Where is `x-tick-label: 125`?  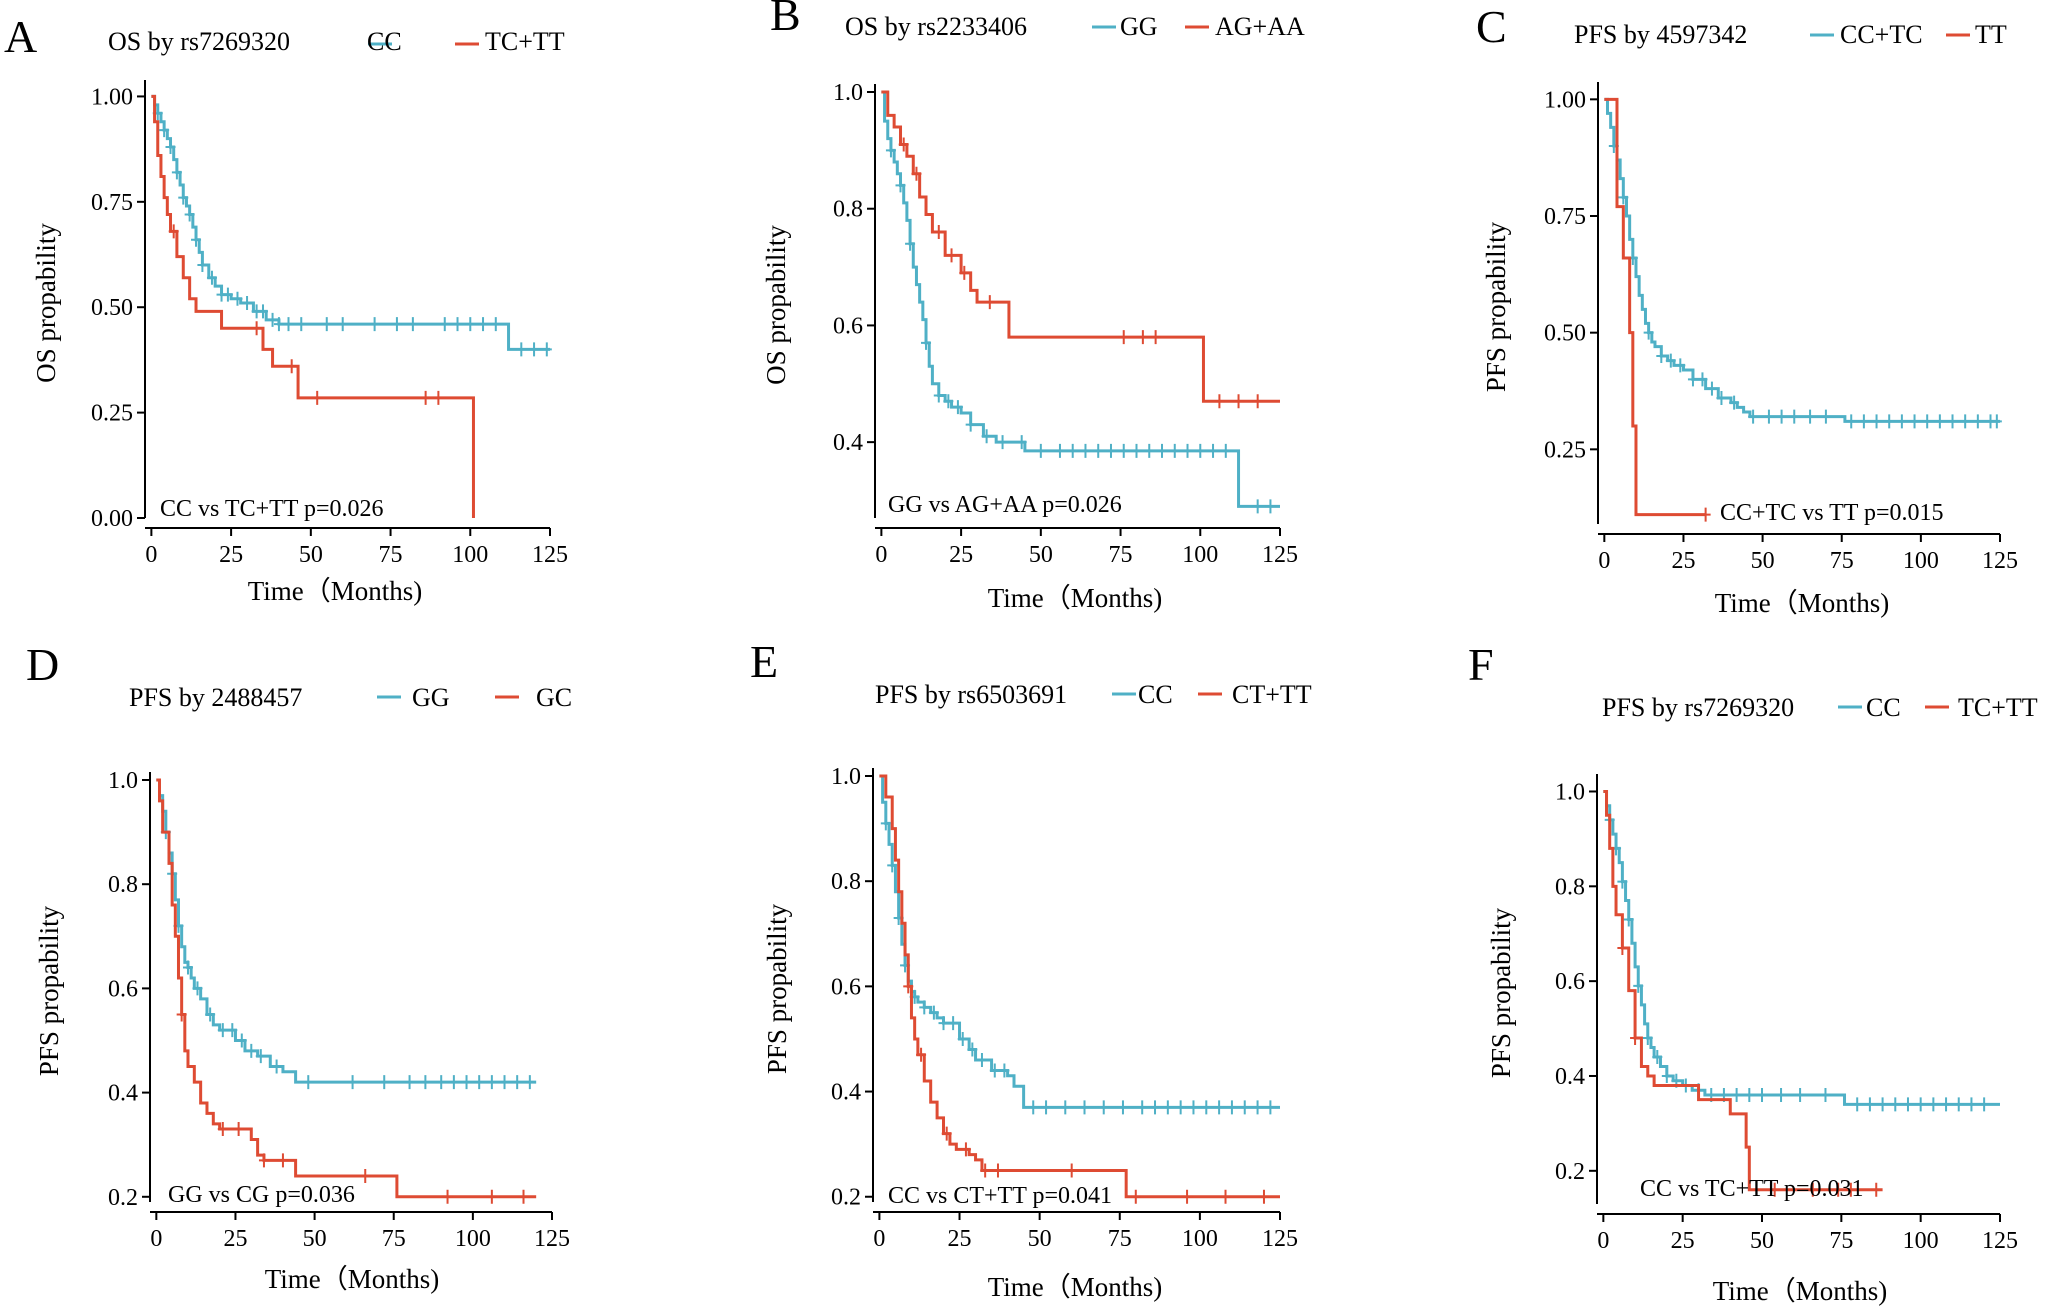
x-tick-label: 125 is located at coordinates (550, 555).